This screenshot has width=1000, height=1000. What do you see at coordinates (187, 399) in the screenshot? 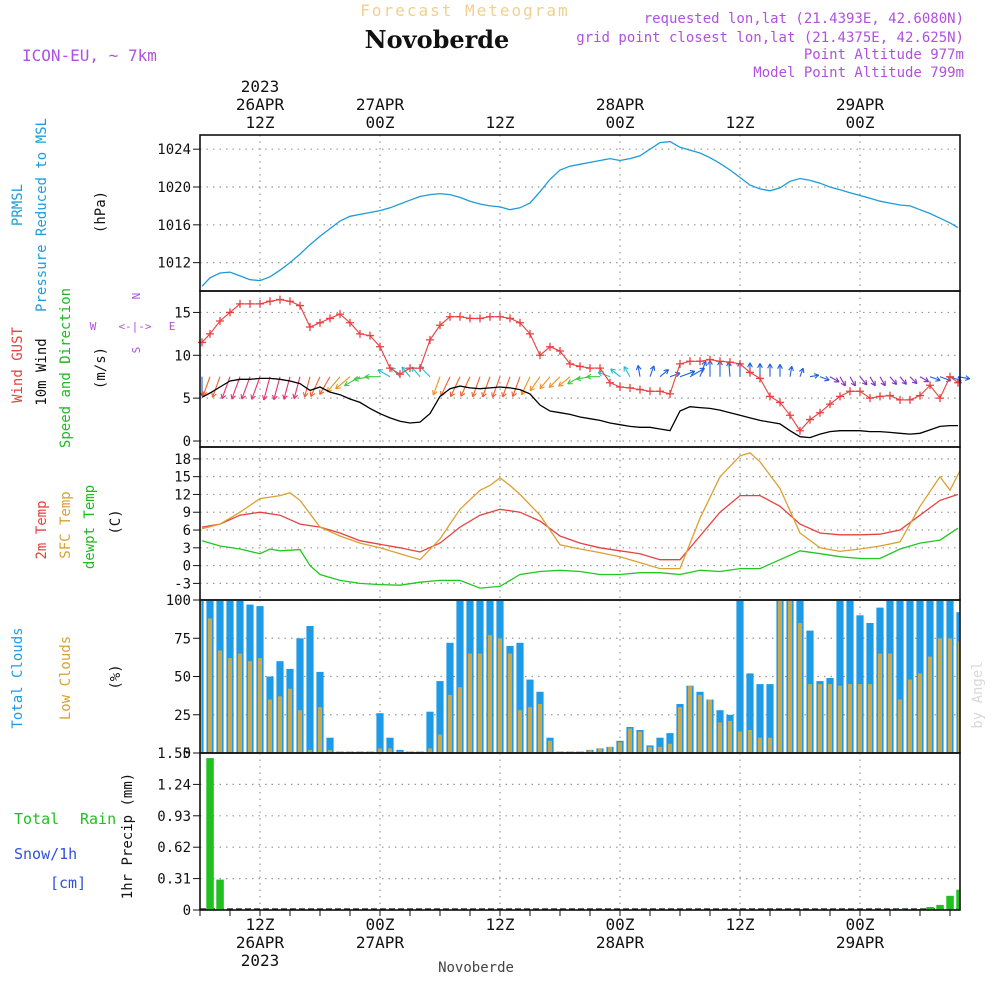
I see `y-tick-label: 5` at bounding box center [187, 399].